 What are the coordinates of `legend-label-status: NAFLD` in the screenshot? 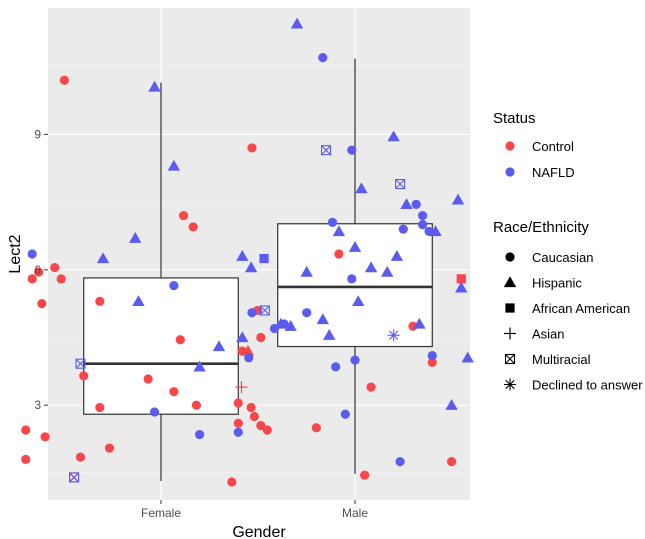 It's located at (553, 172).